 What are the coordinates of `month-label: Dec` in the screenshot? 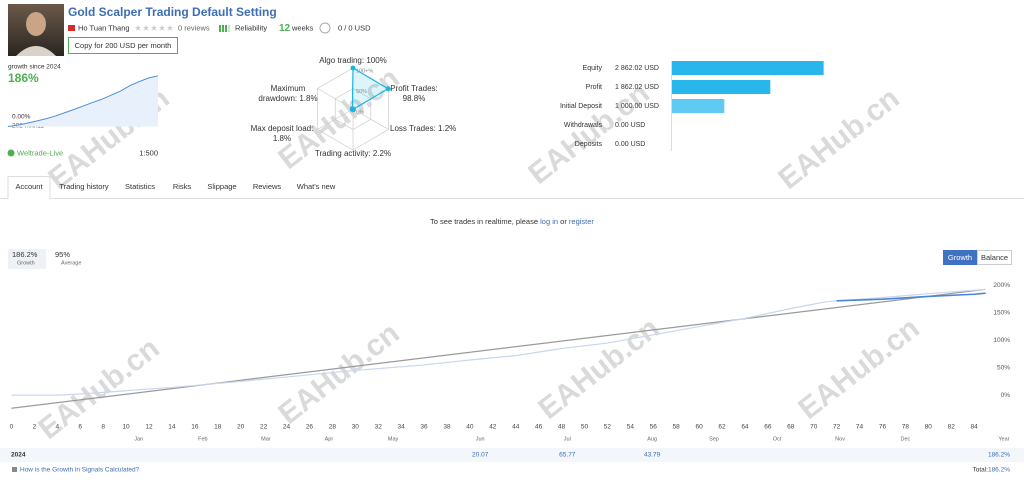 It's located at (906, 439).